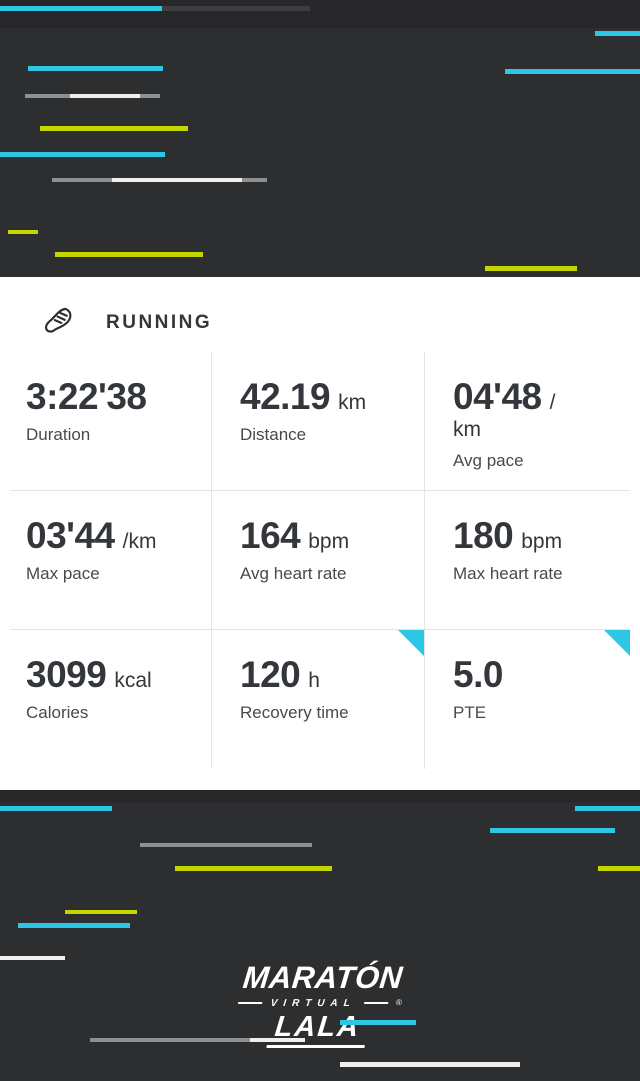 The image size is (640, 1081). What do you see at coordinates (86, 396) in the screenshot?
I see `stat-value: 3:22'38` at bounding box center [86, 396].